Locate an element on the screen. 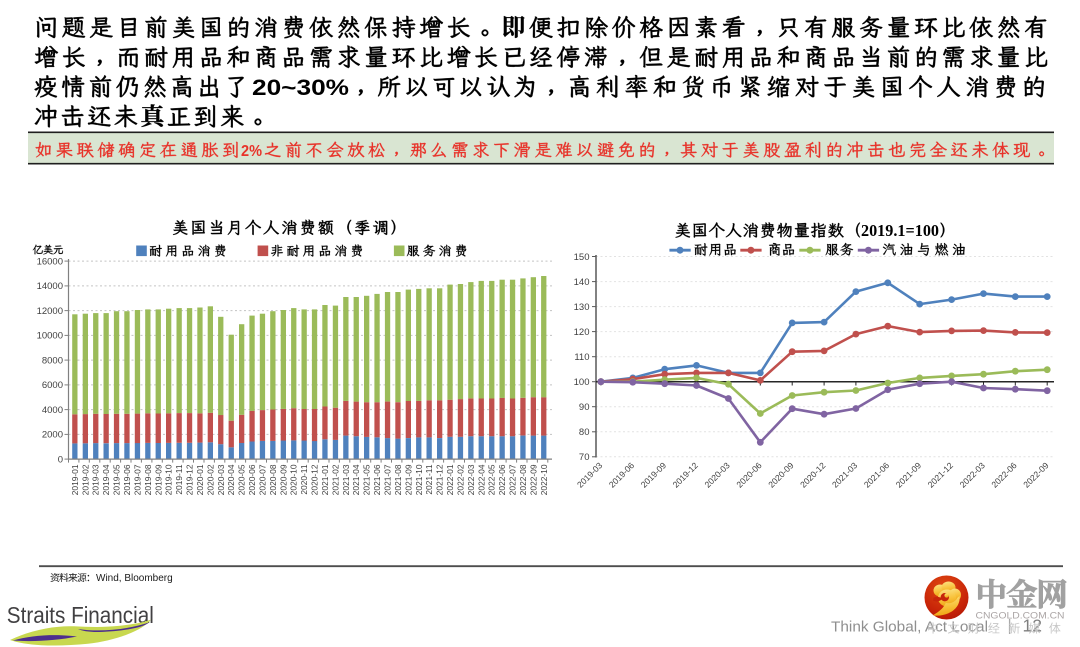 The image size is (1080, 647). svg-text: 10000 is located at coordinates (50, 336).